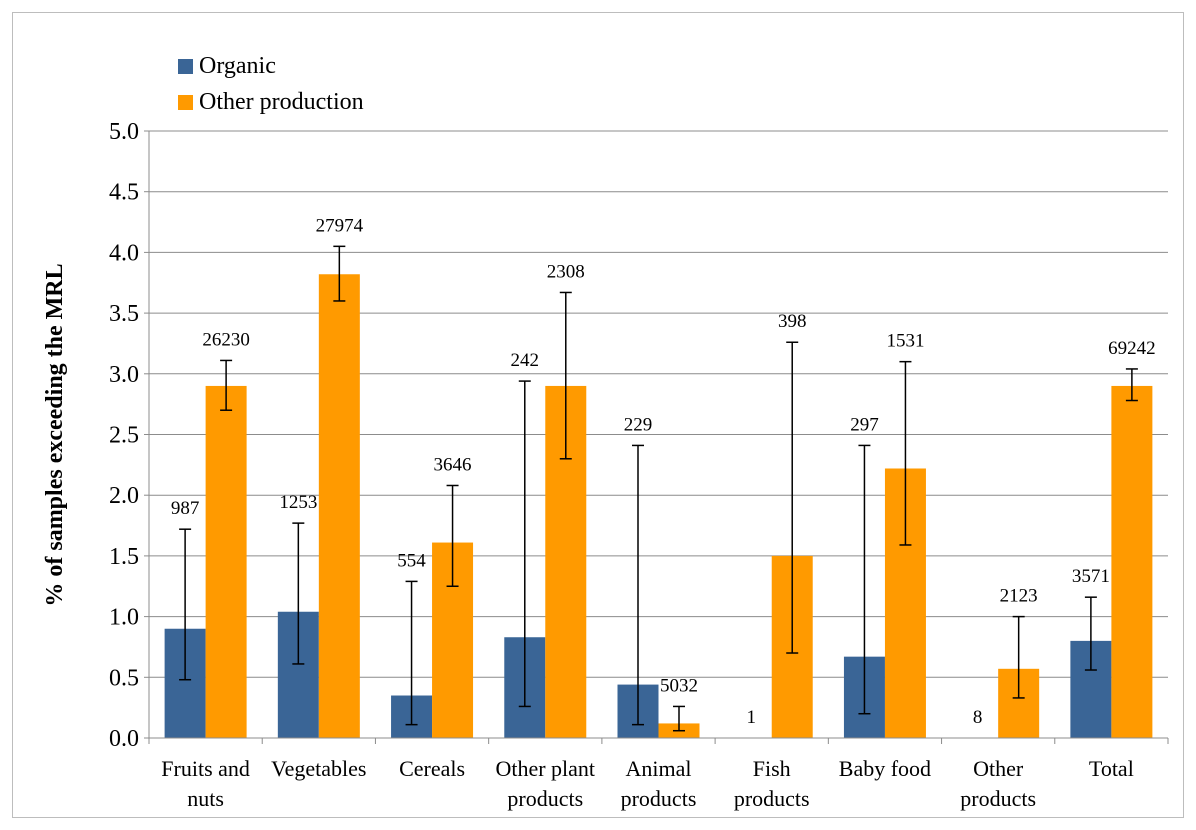 Image resolution: width=1196 pixels, height=830 pixels. Describe the element at coordinates (124, 557) in the screenshot. I see `y-tick-label: 1.5` at that location.